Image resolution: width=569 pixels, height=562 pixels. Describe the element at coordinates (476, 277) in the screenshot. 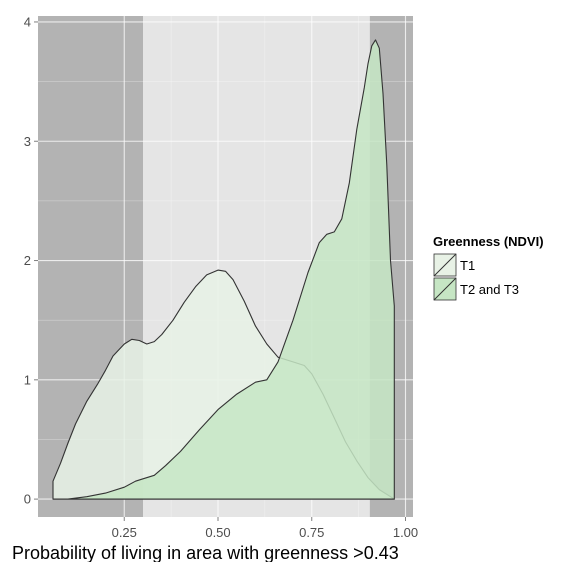

I see `legend-items: T1 T2 and T3` at that location.